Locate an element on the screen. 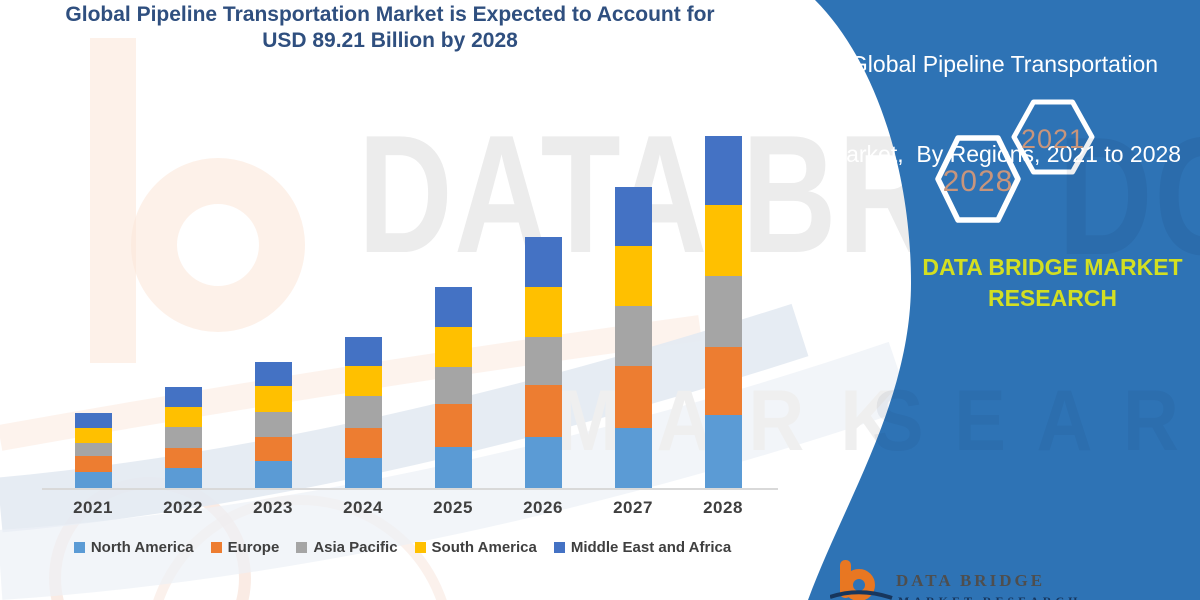 This screenshot has height=600, width=1200. bar-segment-2026 is located at coordinates (543, 262).